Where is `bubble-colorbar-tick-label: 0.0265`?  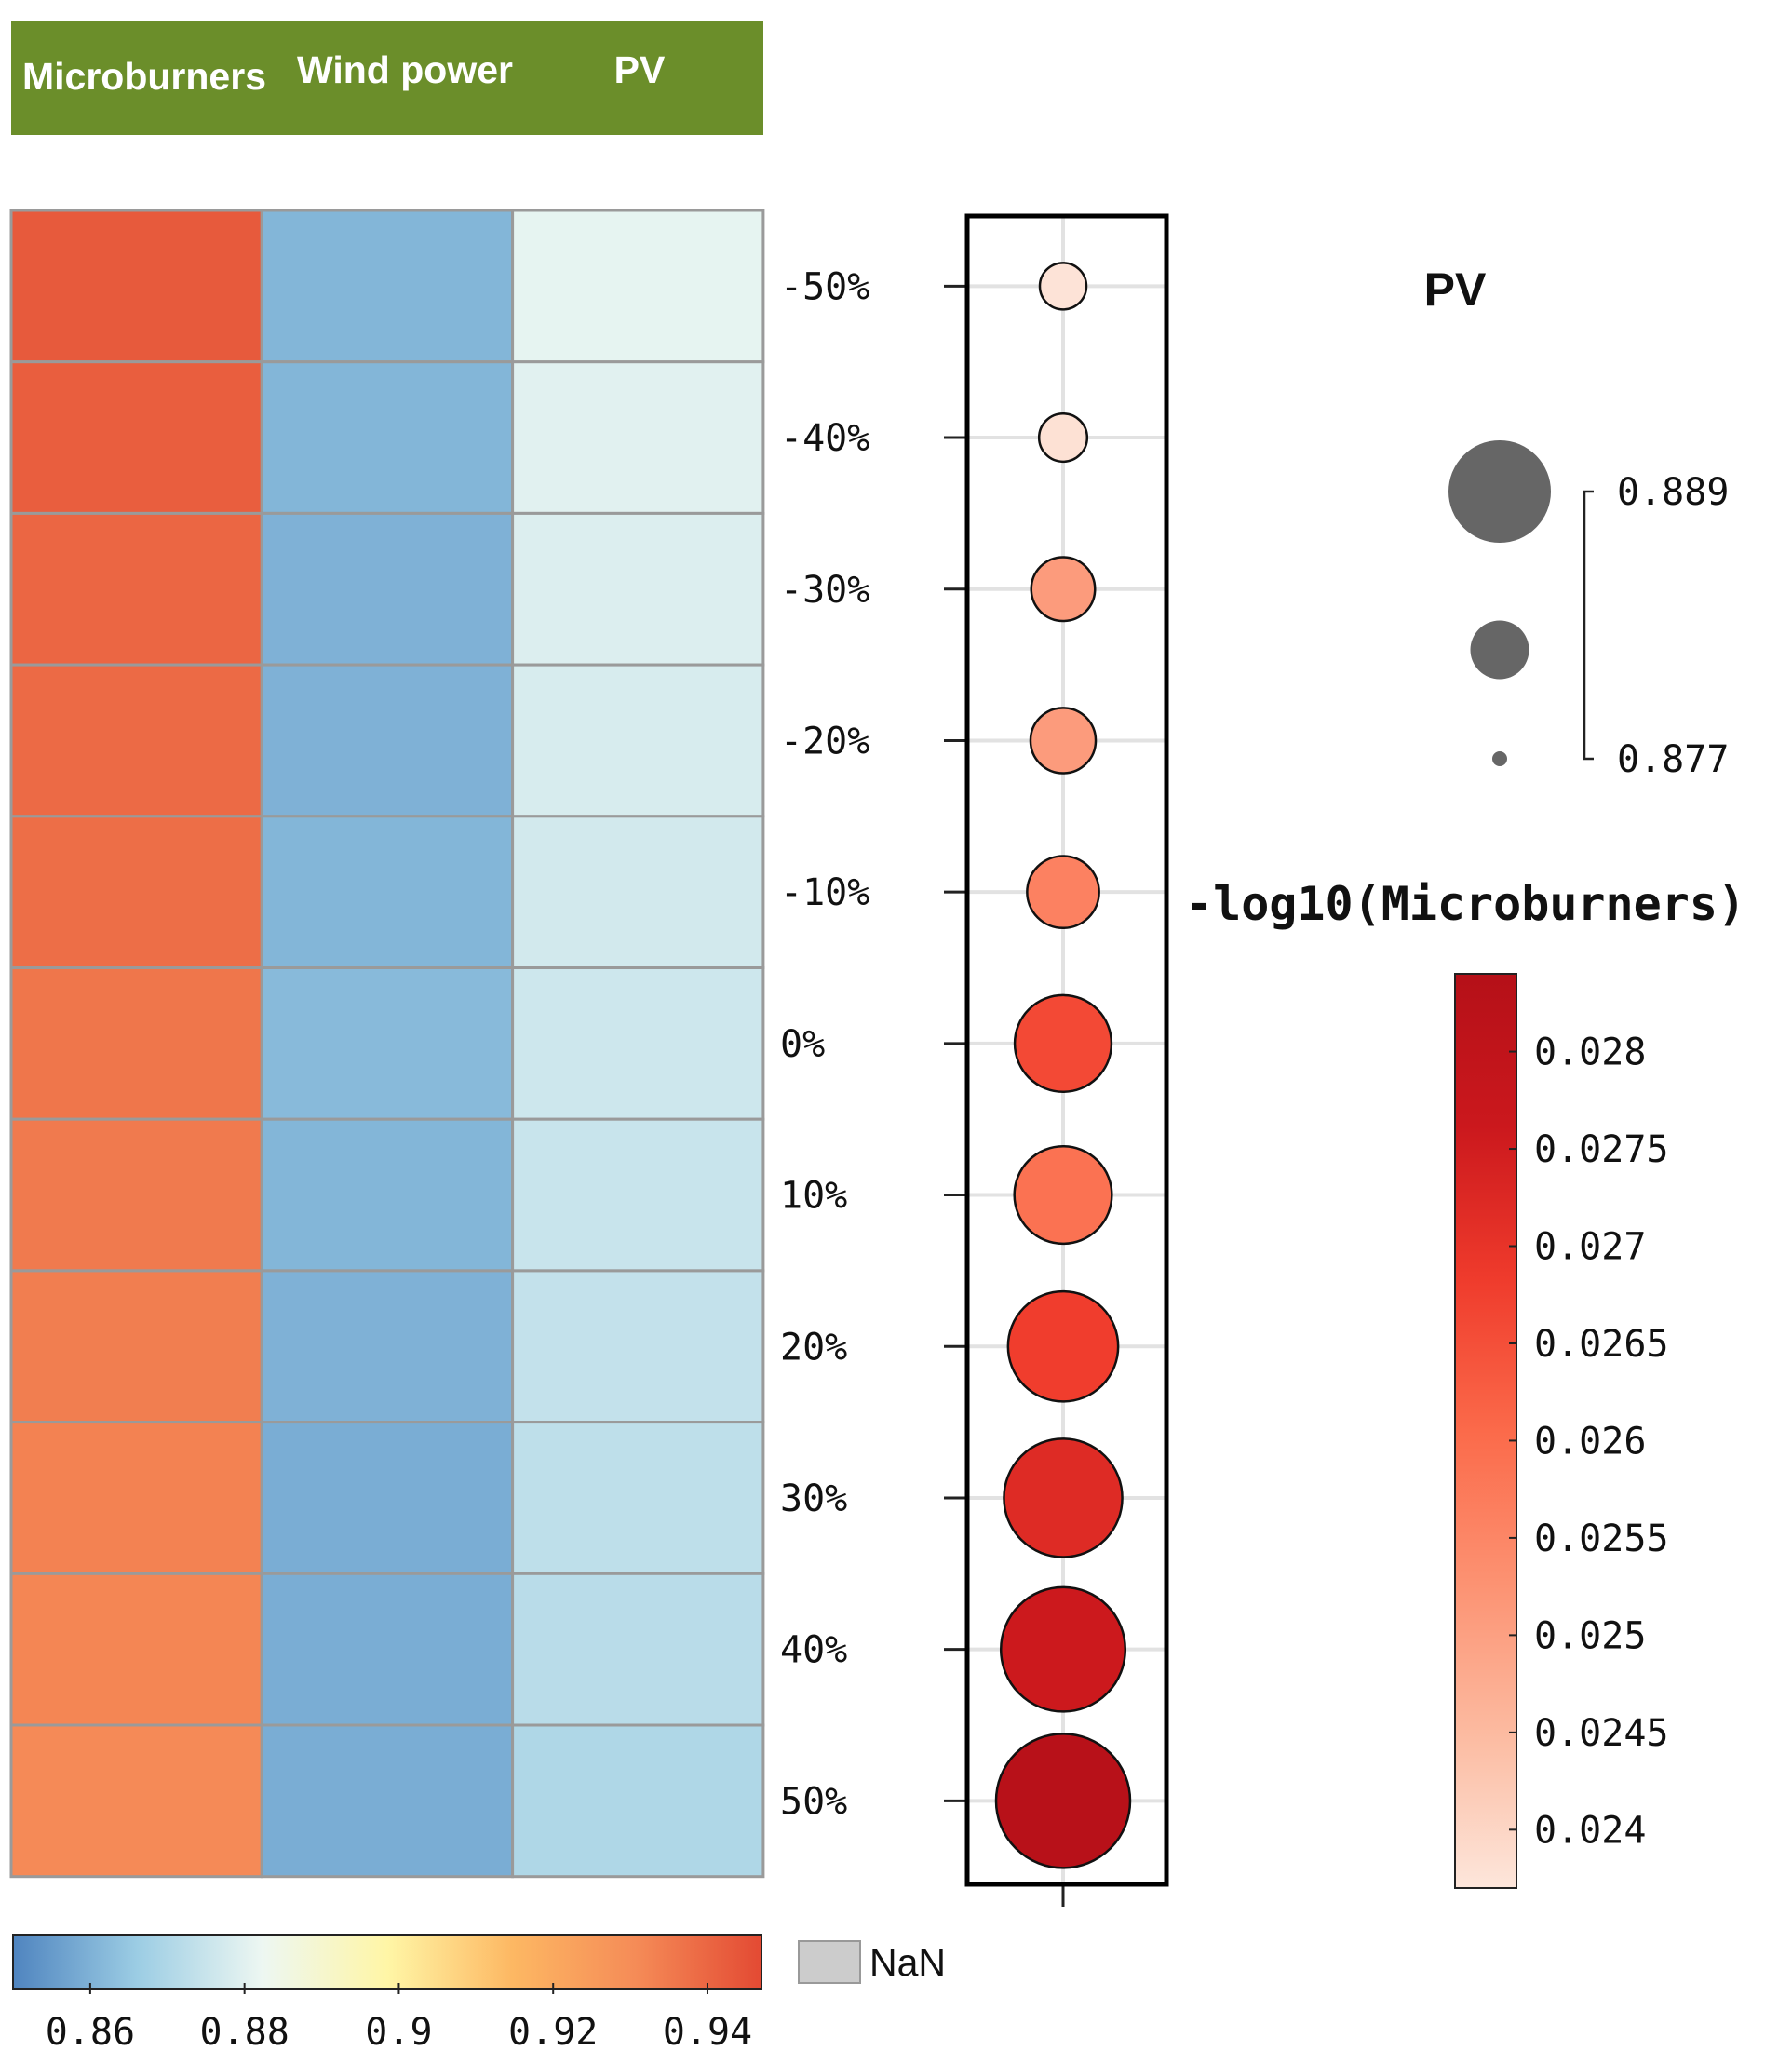 bubble-colorbar-tick-label: 0.0265 is located at coordinates (1601, 1344).